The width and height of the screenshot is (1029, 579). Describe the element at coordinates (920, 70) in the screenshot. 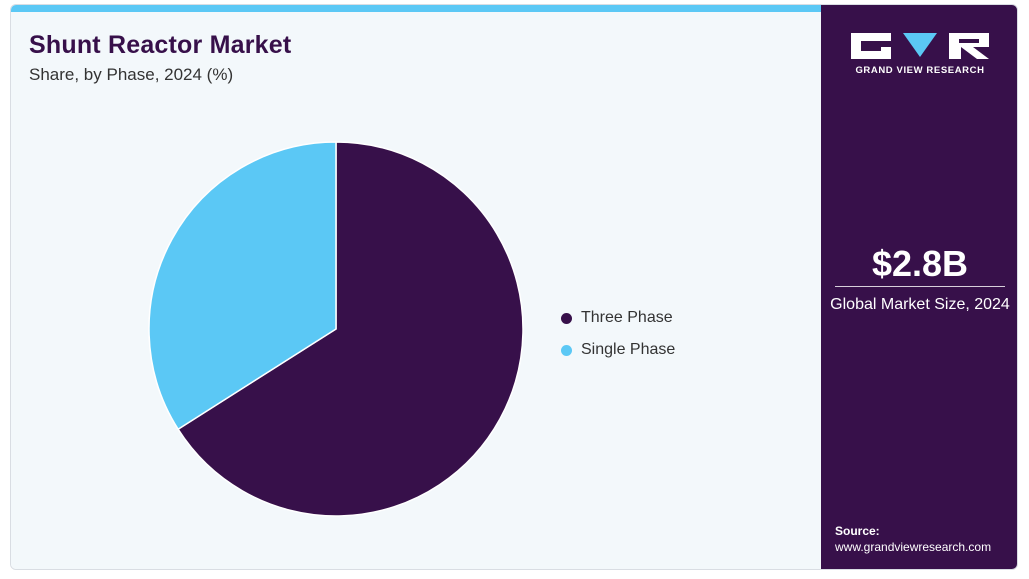

I see `brand-name: GRAND VIEW RESEARCH` at that location.